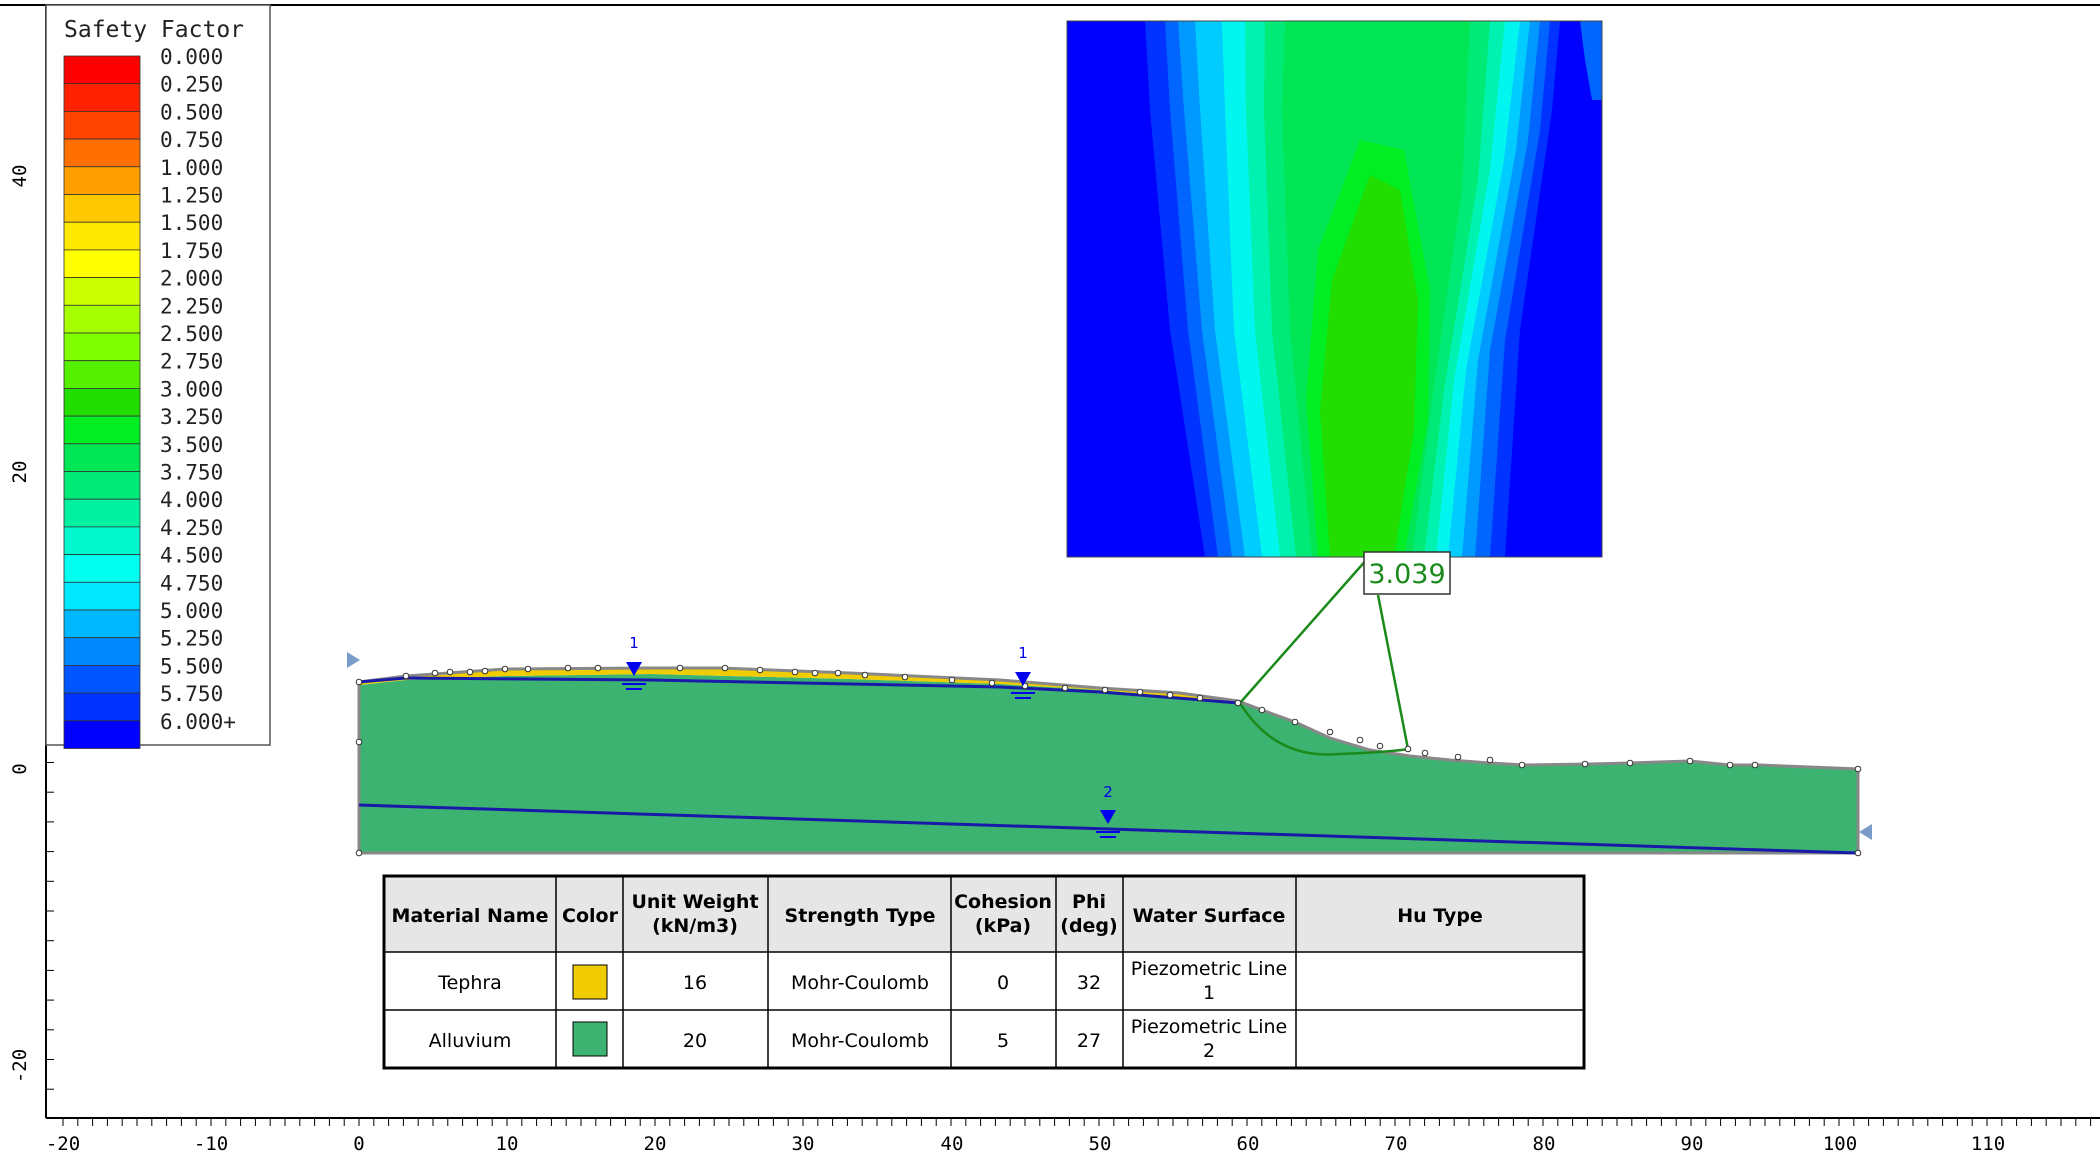 The height and width of the screenshot is (1154, 2100). I want to click on x-tick-label-30: 30, so click(803, 1143).